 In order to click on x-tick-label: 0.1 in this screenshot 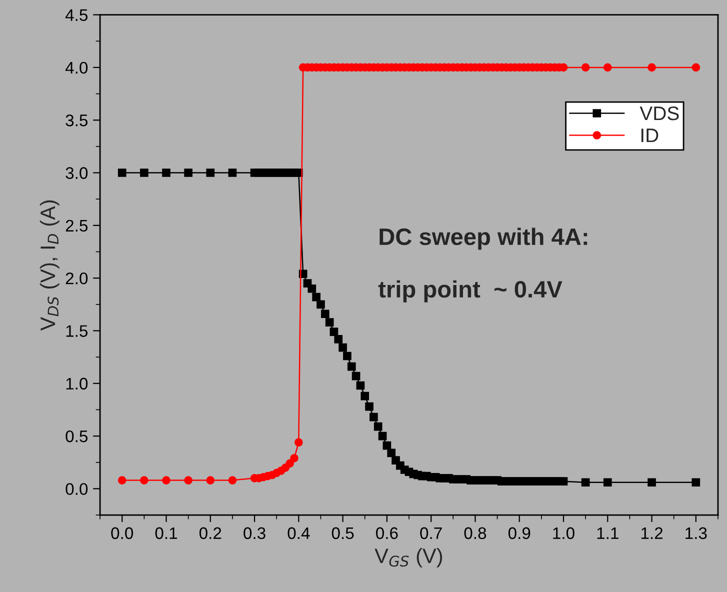, I will do `click(166, 533)`.